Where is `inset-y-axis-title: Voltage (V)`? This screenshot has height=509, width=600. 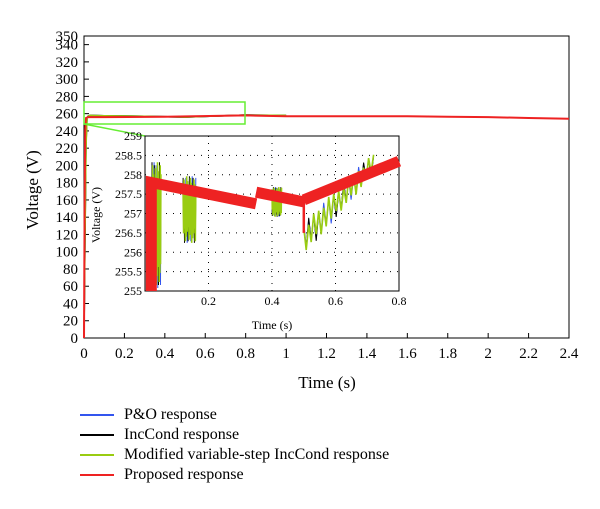
inset-y-axis-title: Voltage (V) is located at coordinates (96, 215).